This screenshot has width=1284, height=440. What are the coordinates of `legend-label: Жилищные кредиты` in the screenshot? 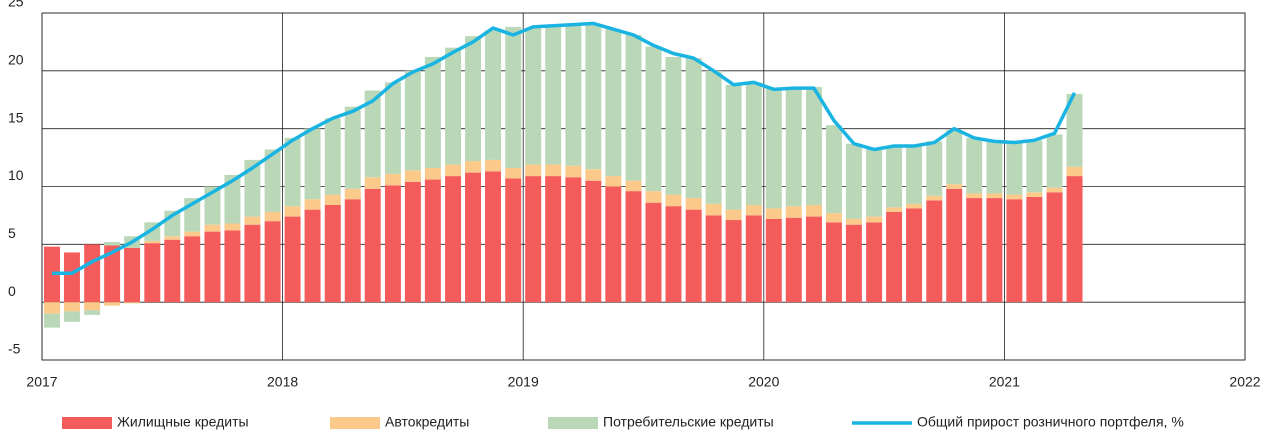 It's located at (183, 422).